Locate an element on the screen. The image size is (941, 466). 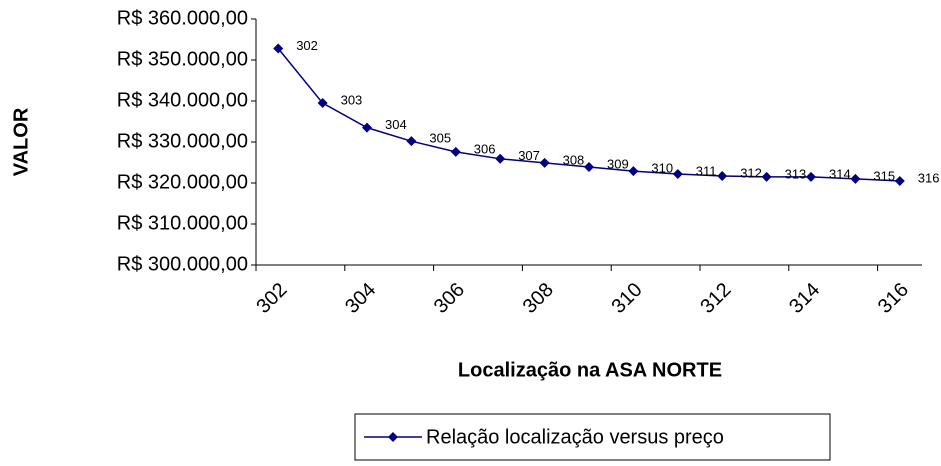
x-tick-label: 304 is located at coordinates (360, 298).